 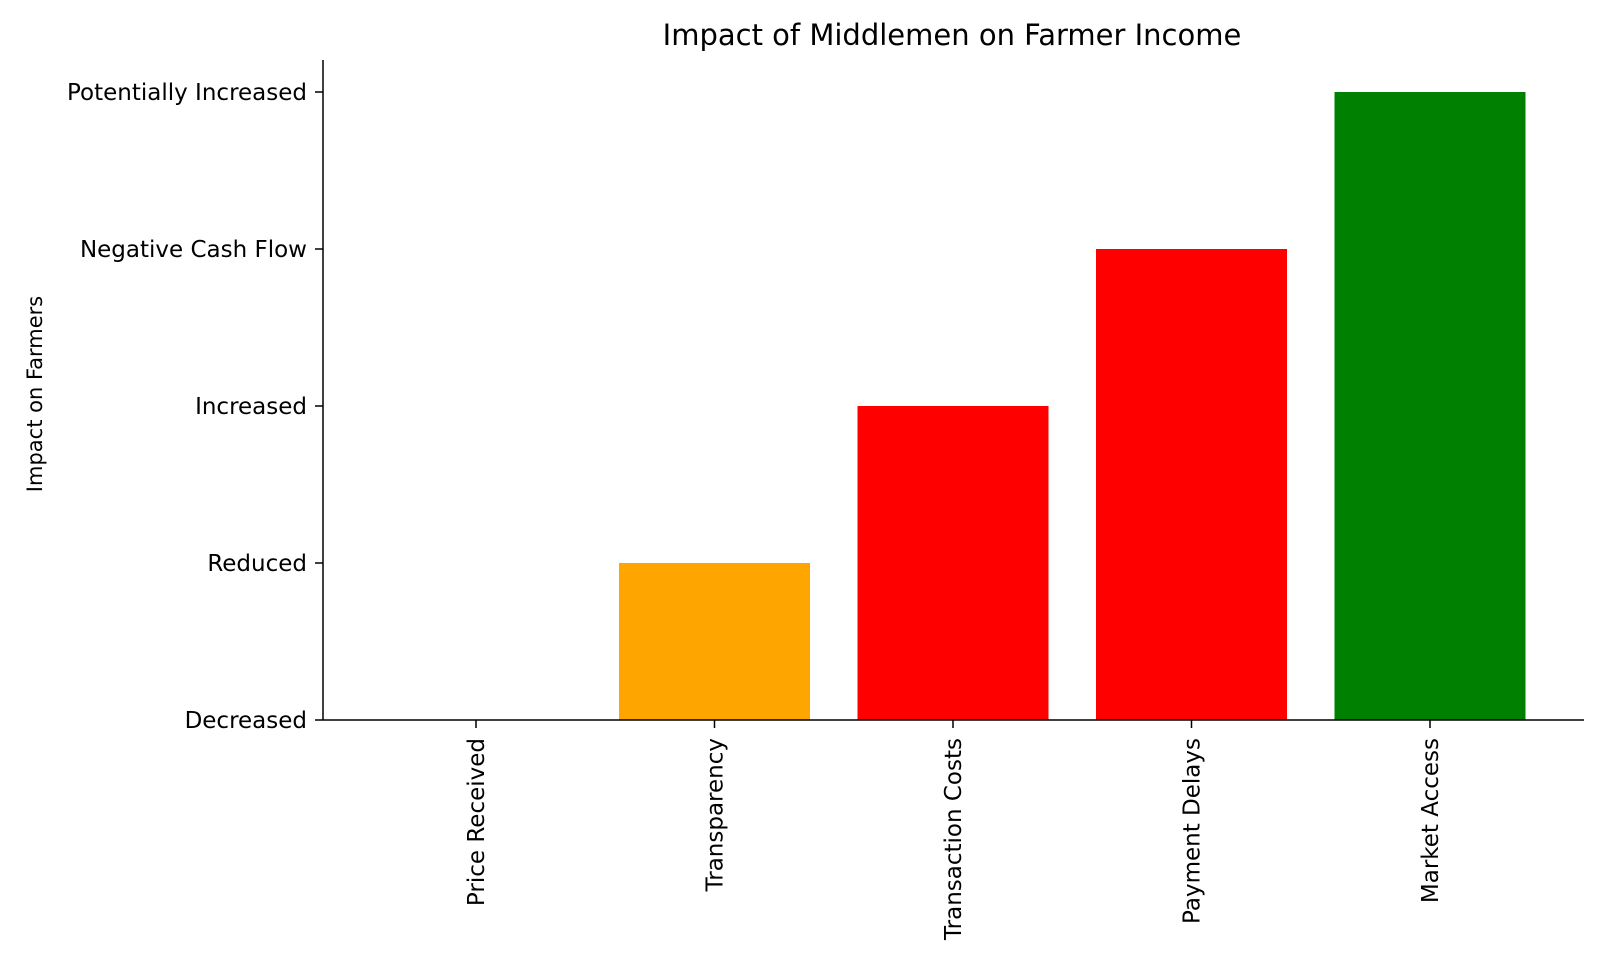 I want to click on y-tick-label: Potentially Increased, so click(x=187, y=93).